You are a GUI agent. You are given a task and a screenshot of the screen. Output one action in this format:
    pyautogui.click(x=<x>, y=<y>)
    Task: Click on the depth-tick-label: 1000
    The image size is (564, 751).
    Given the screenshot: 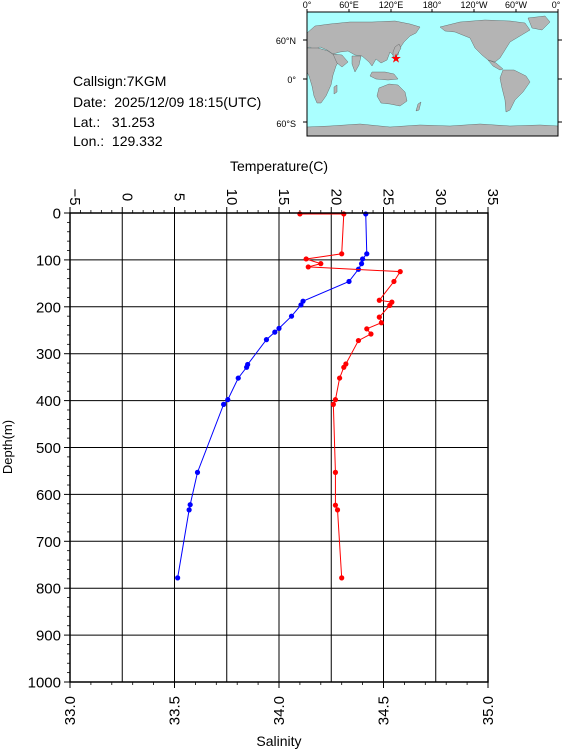 What is the action you would take?
    pyautogui.click(x=44, y=683)
    